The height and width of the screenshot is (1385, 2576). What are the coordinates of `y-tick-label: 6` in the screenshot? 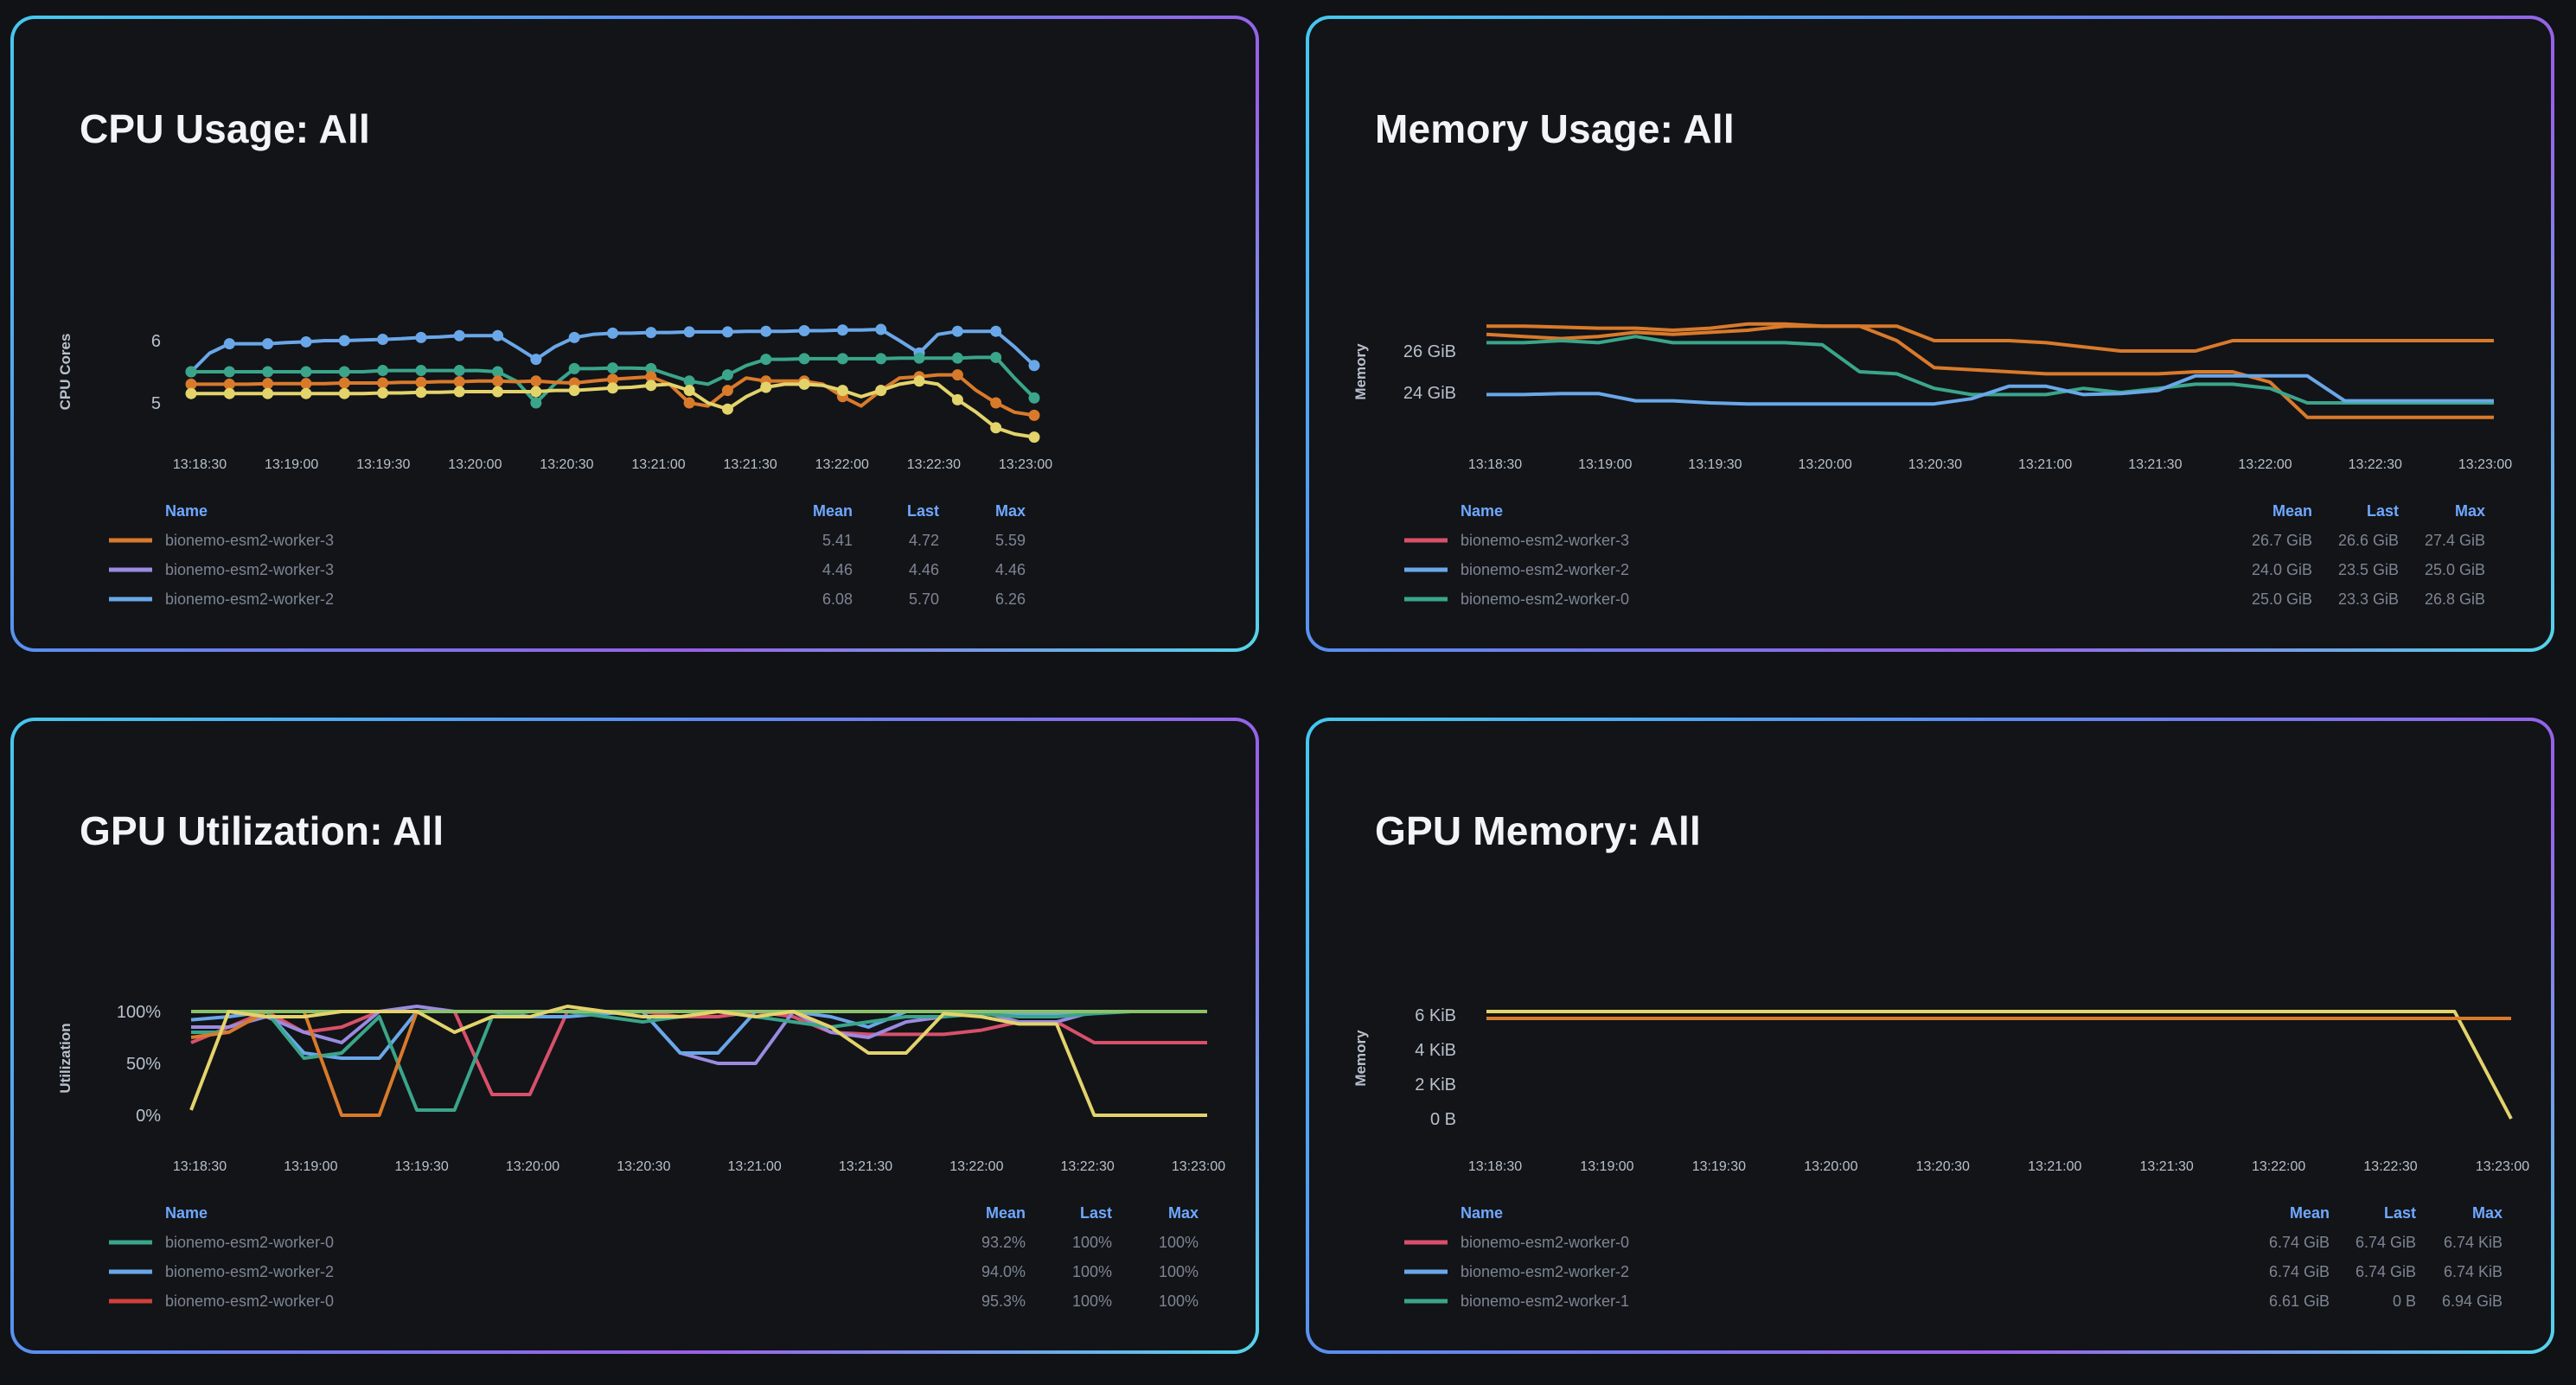 It's located at (156, 341).